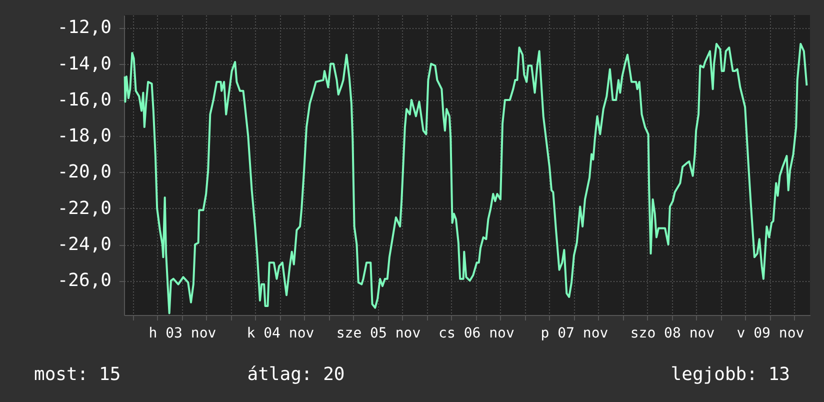  Describe the element at coordinates (84, 63) in the screenshot. I see `y-tick-label: -14,0` at that location.